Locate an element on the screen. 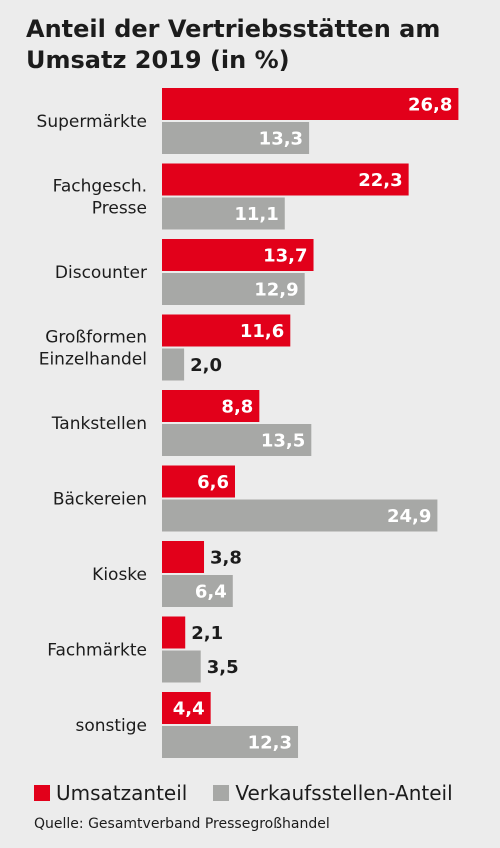 Image resolution: width=500 pixels, height=848 pixels. data-label: 24,9 is located at coordinates (409, 516).